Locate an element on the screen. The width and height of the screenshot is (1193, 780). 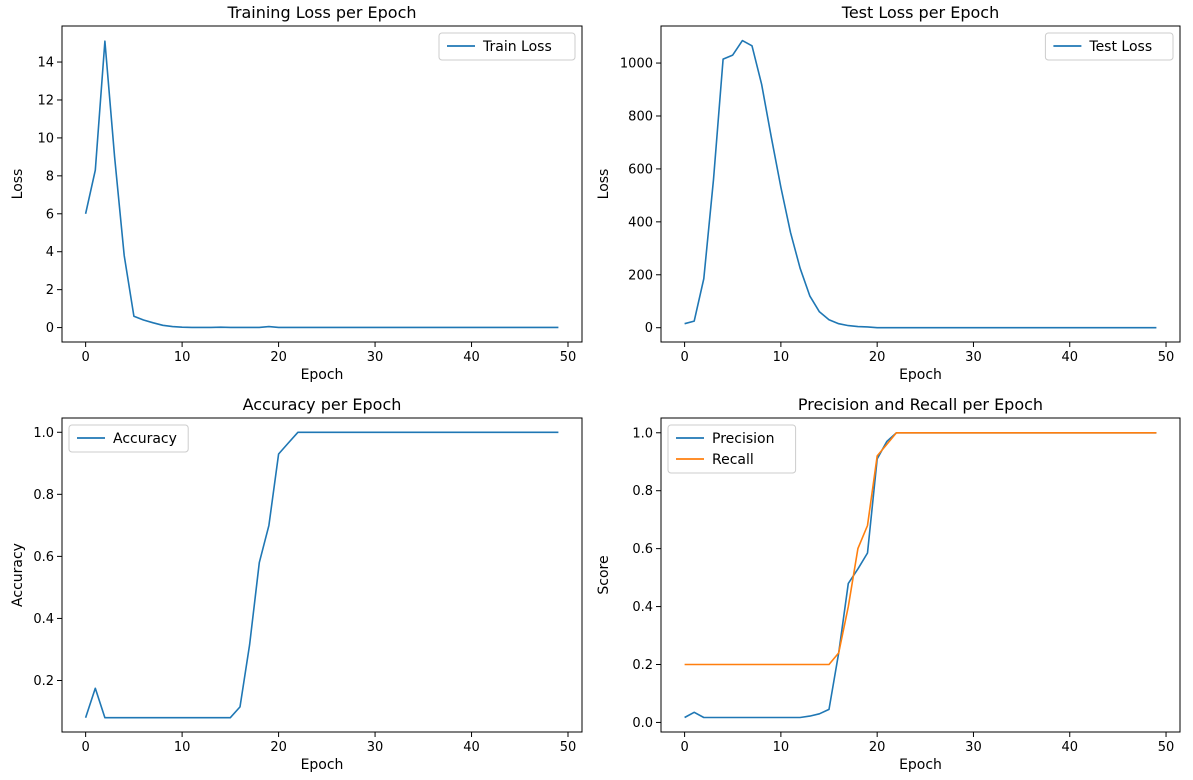
legend-label: Test Loss is located at coordinates (1120, 47).